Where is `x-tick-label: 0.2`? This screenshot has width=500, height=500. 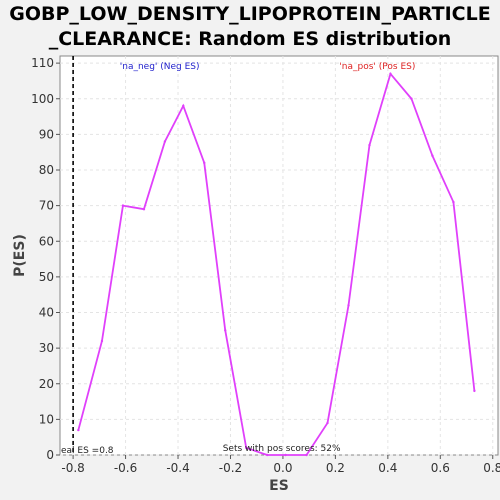
x-tick-label: 0.2 is located at coordinates (335, 468).